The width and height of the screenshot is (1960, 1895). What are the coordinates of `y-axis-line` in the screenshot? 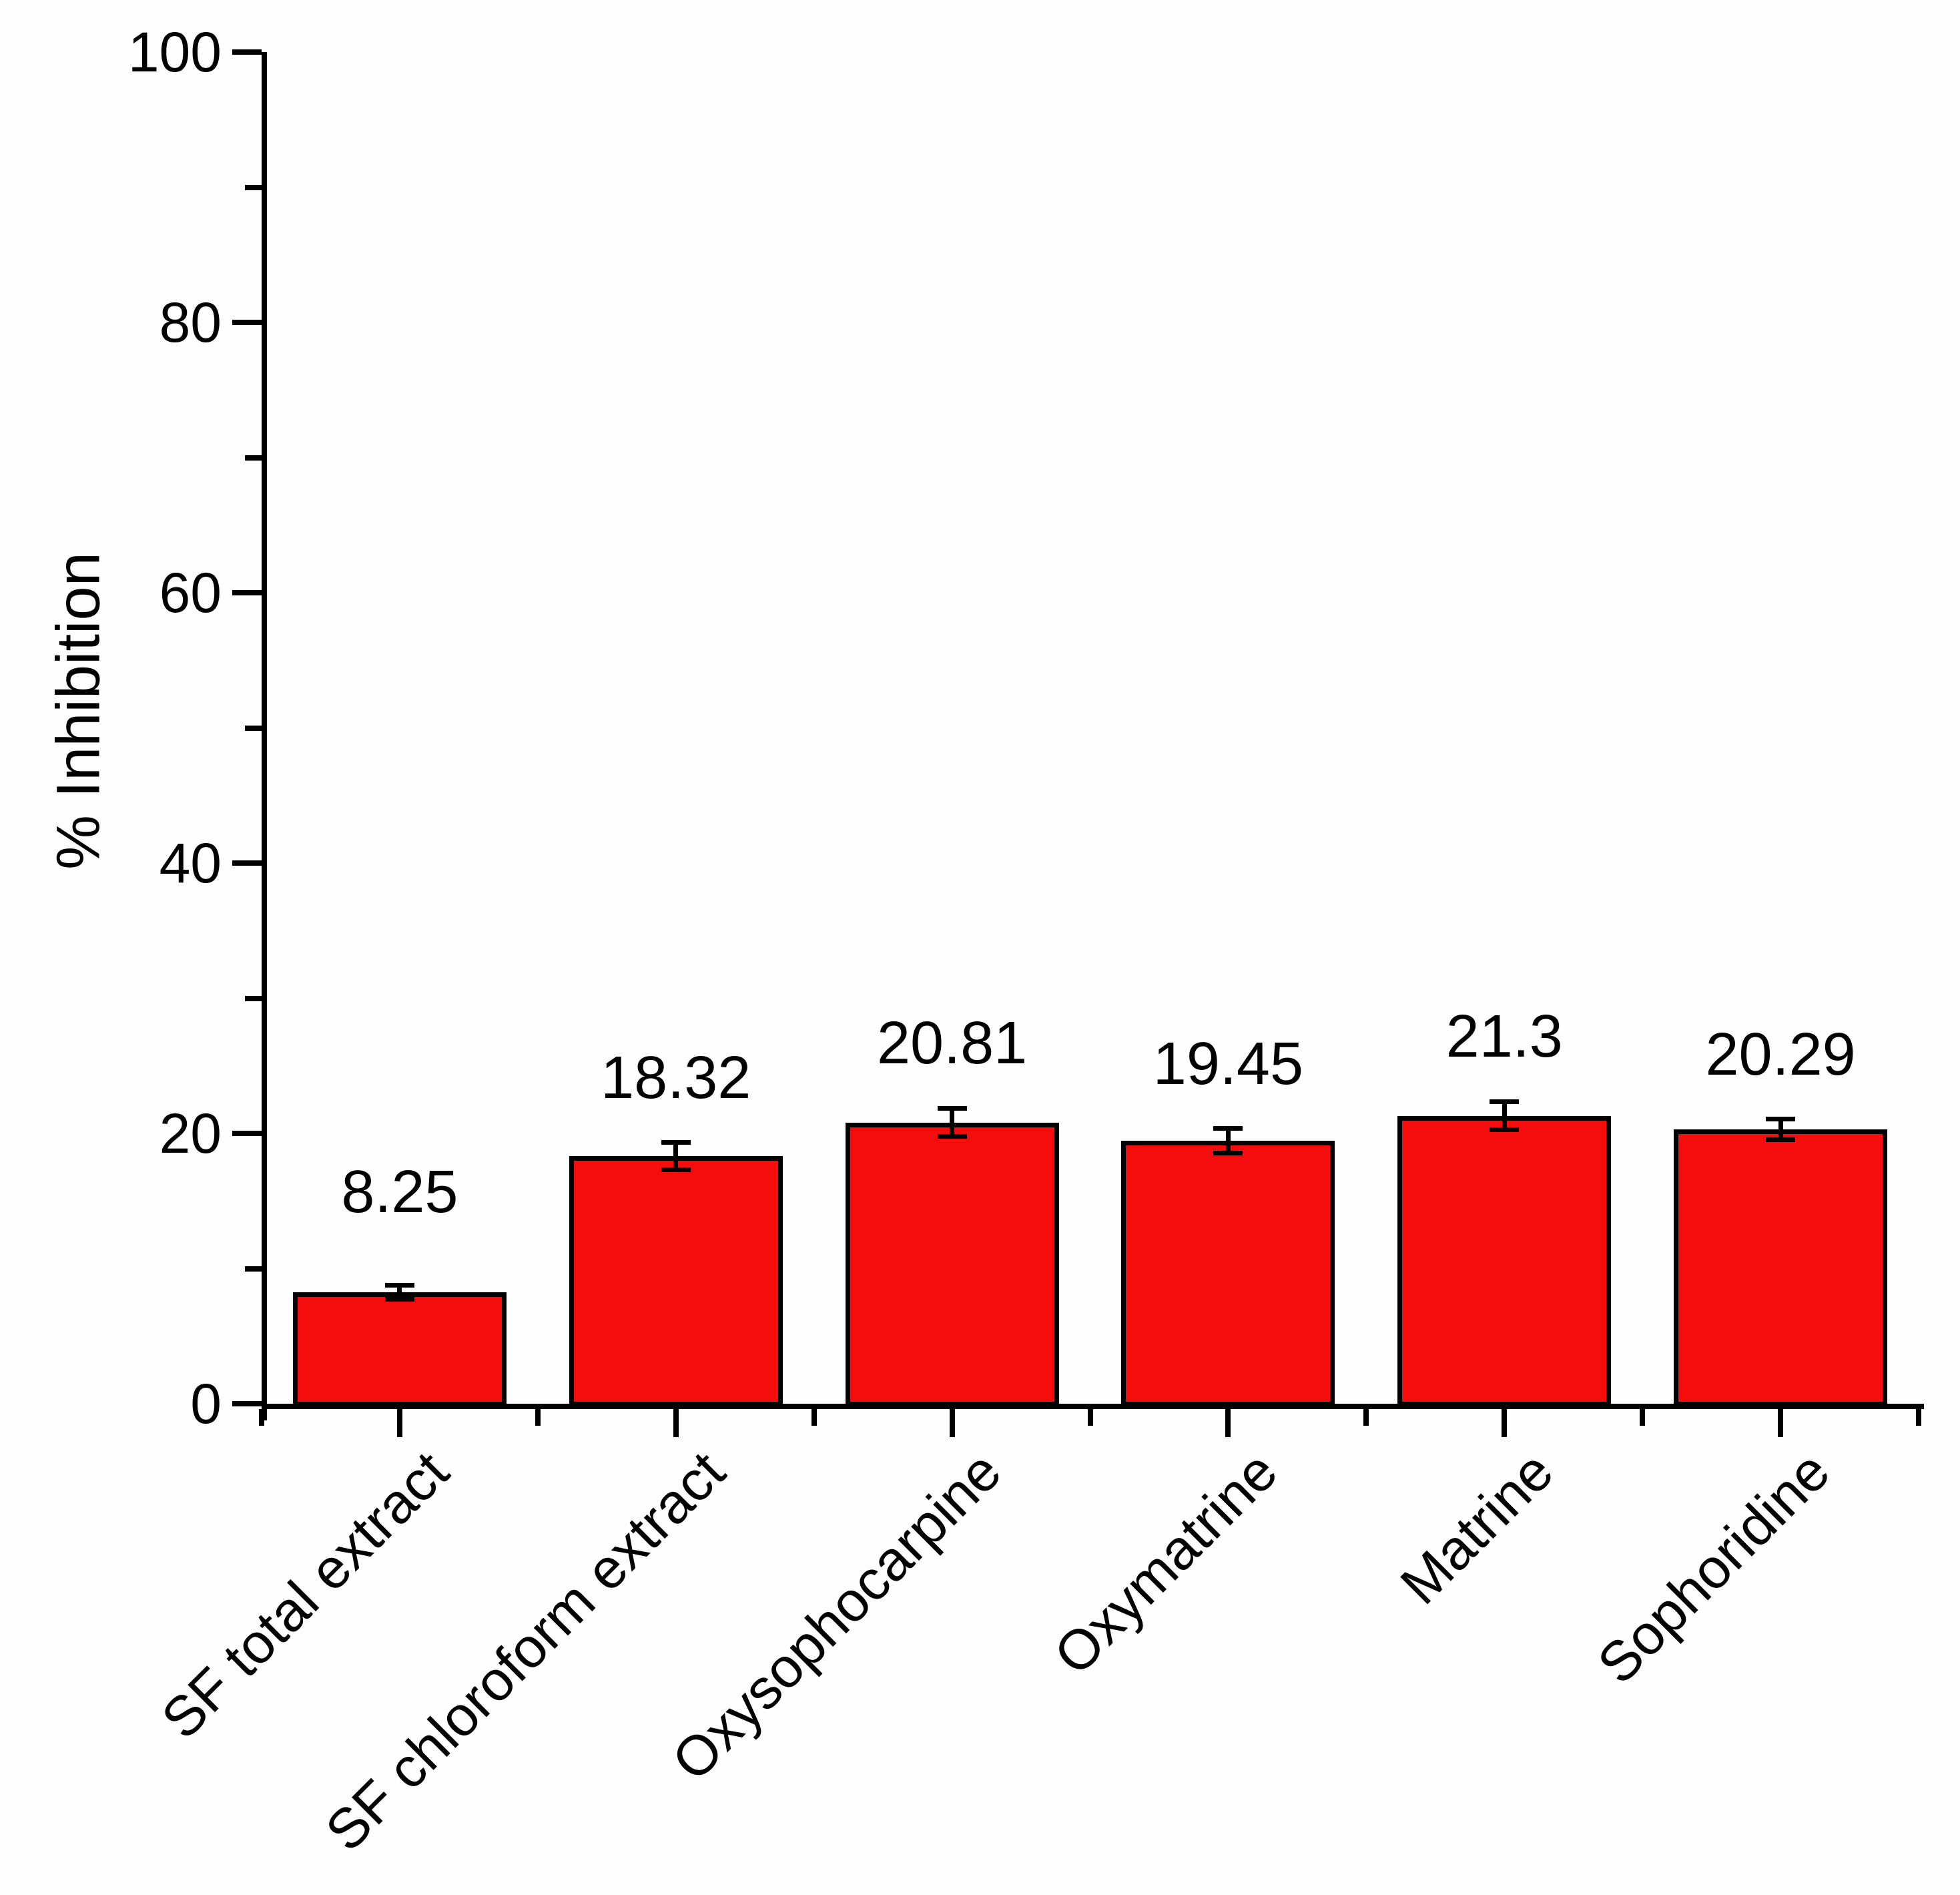 It's located at (264, 736).